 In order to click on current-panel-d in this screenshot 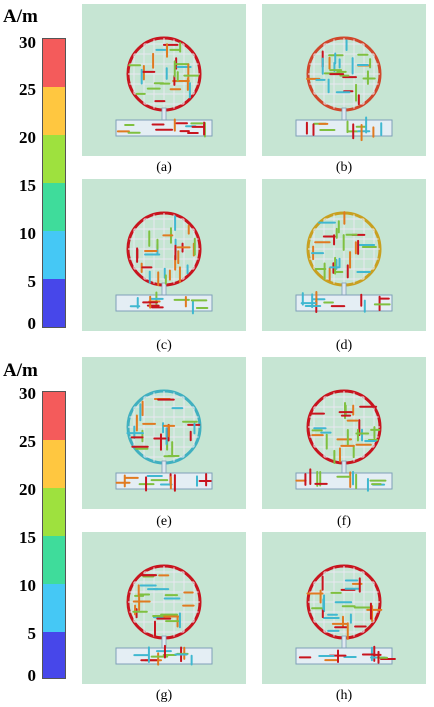, I will do `click(344, 255)`.